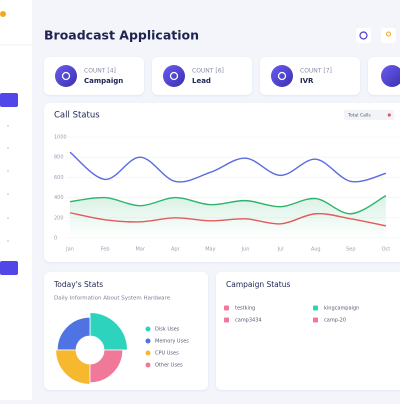 This screenshot has height=404, width=400. Describe the element at coordinates (59, 198) in the screenshot. I see `y-tick-label: 400` at that location.